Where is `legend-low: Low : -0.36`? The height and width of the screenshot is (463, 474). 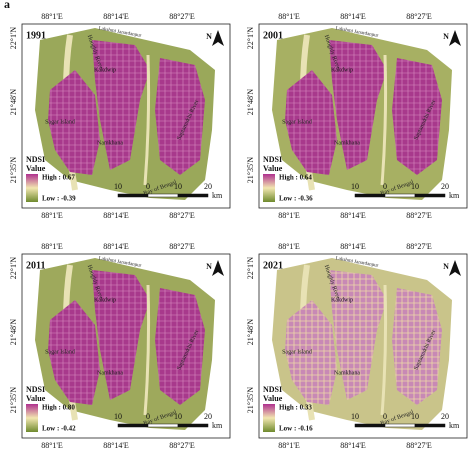
legend-low: Low : -0.36 is located at coordinates (296, 199).